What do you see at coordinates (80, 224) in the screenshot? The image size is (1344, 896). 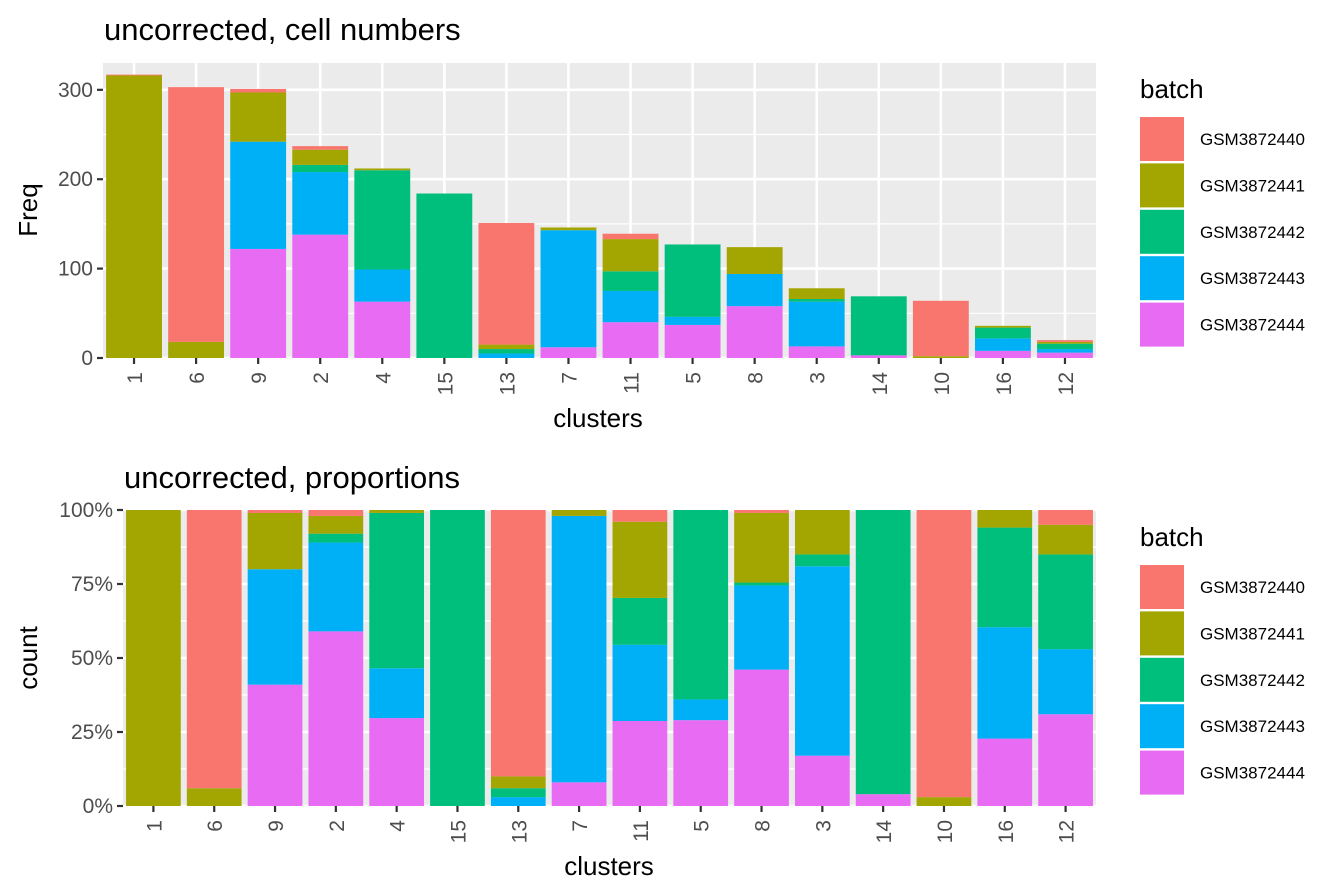 I see `y-axis: 0 100 200 300` at bounding box center [80, 224].